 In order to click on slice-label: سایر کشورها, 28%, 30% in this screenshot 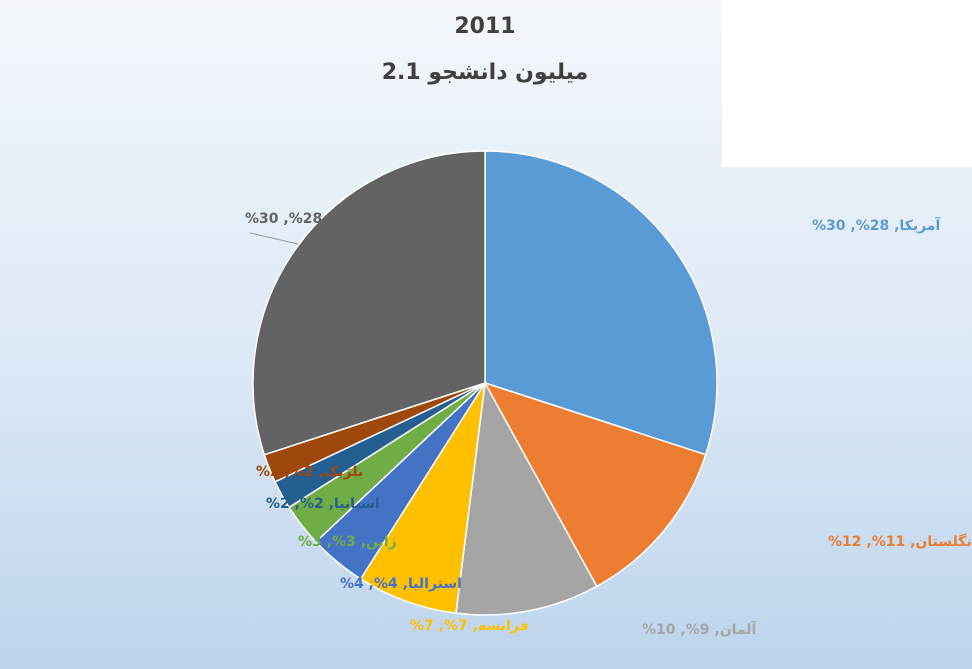, I will do `click(334, 219)`.